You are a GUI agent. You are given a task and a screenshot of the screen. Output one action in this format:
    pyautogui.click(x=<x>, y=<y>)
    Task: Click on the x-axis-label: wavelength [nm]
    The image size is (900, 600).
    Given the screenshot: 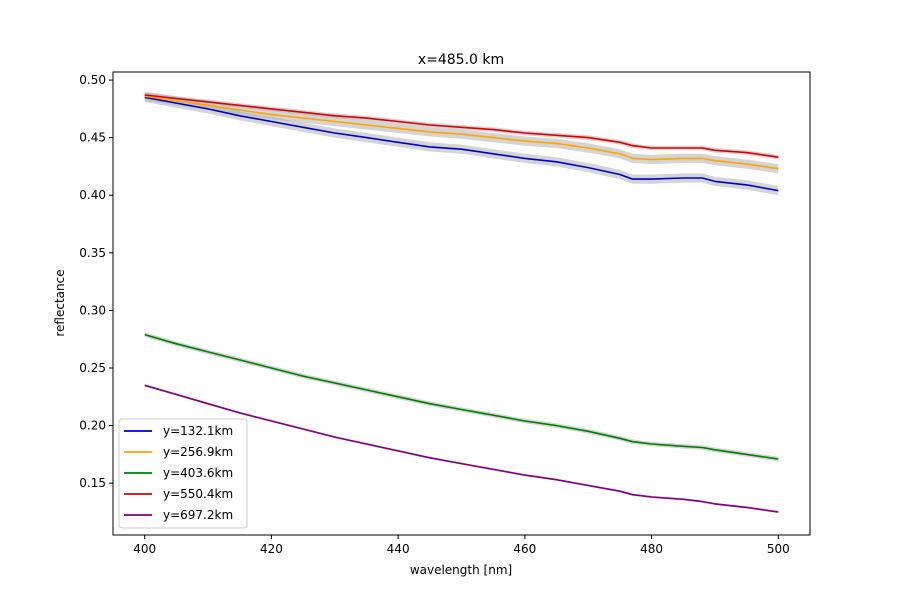 What is the action you would take?
    pyautogui.click(x=461, y=570)
    